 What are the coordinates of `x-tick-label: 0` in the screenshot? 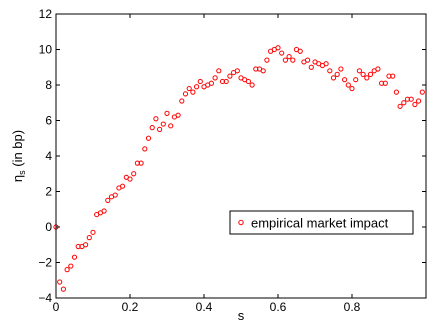 It's located at (56, 307).